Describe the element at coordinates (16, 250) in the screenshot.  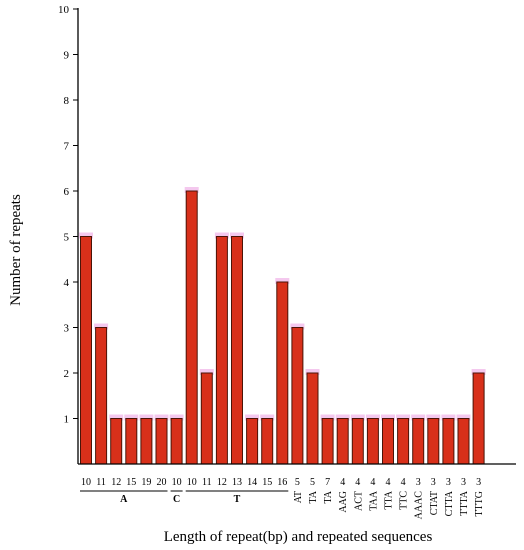
I see `y-axis-title: Number of repeats` at that location.